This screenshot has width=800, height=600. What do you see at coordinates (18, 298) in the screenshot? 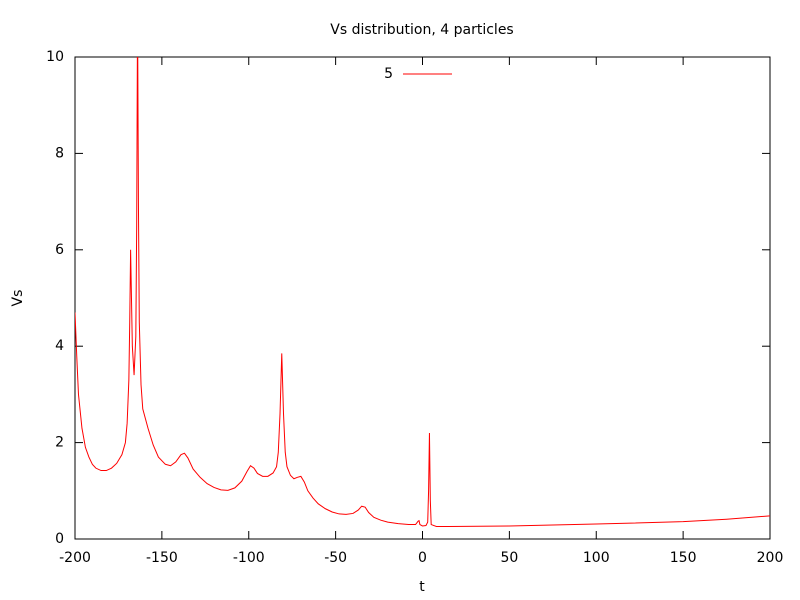
I see `y-axis-label: Vs` at bounding box center [18, 298].